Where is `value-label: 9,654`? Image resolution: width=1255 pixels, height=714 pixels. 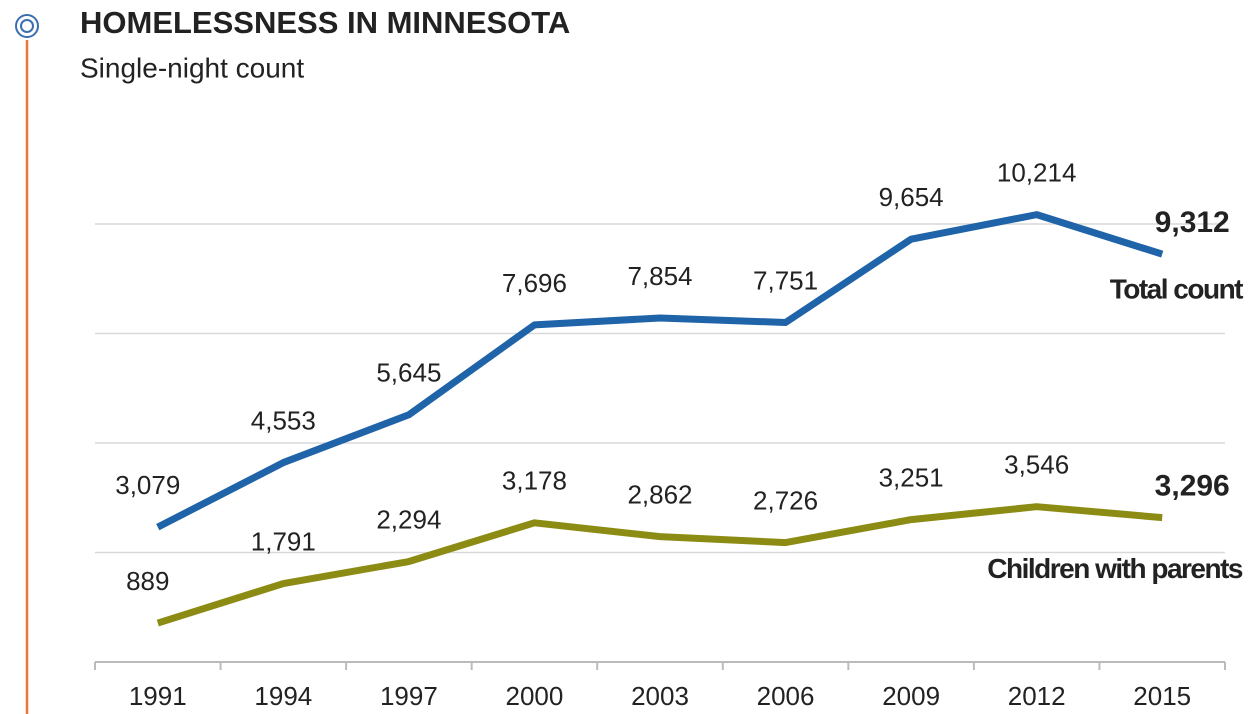
value-label: 9,654 is located at coordinates (911, 197).